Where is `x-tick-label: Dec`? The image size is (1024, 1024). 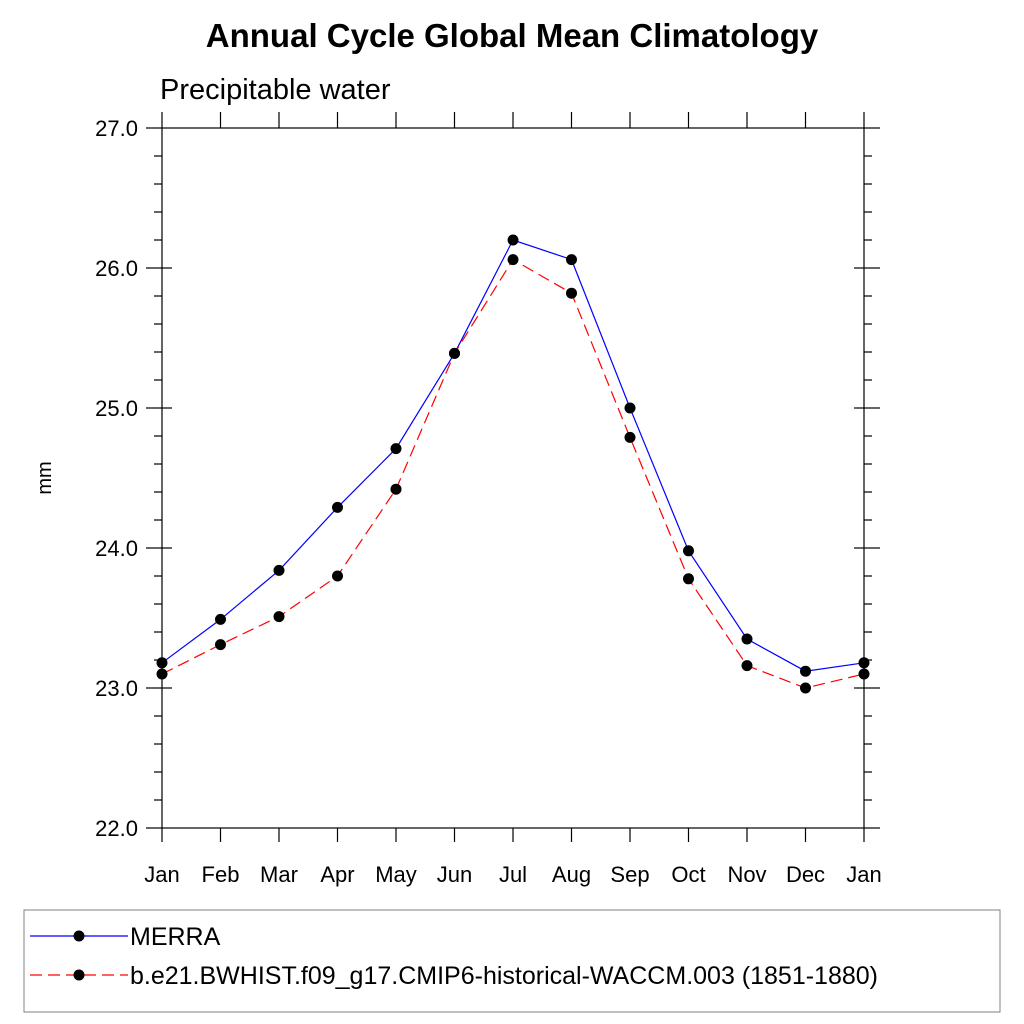
x-tick-label: Dec is located at coordinates (805, 874).